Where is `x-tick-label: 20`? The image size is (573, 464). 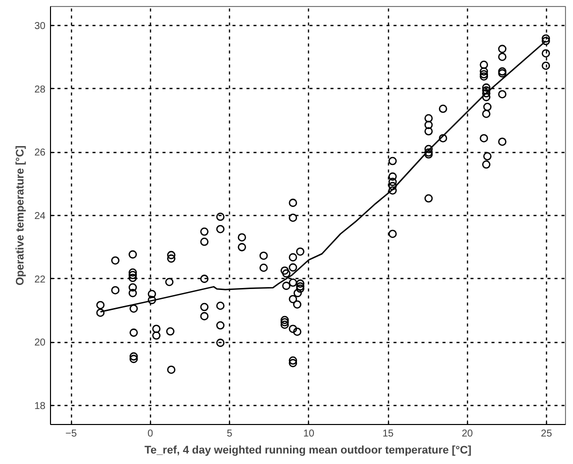 x-tick-label: 20 is located at coordinates (468, 434).